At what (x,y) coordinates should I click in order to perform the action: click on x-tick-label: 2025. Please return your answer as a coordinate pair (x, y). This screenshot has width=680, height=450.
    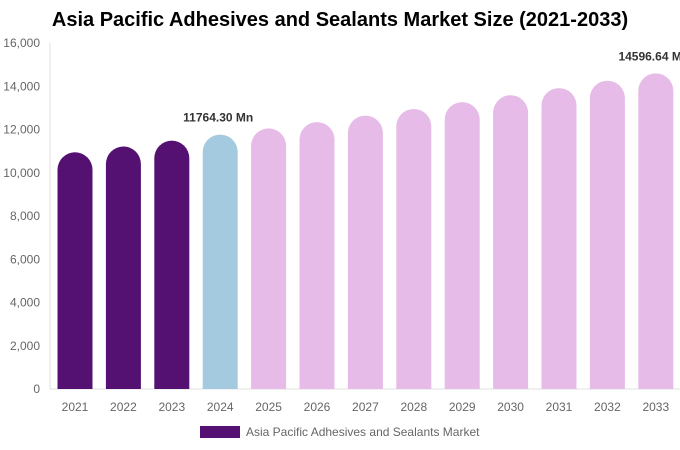
    Looking at the image, I should click on (268, 407).